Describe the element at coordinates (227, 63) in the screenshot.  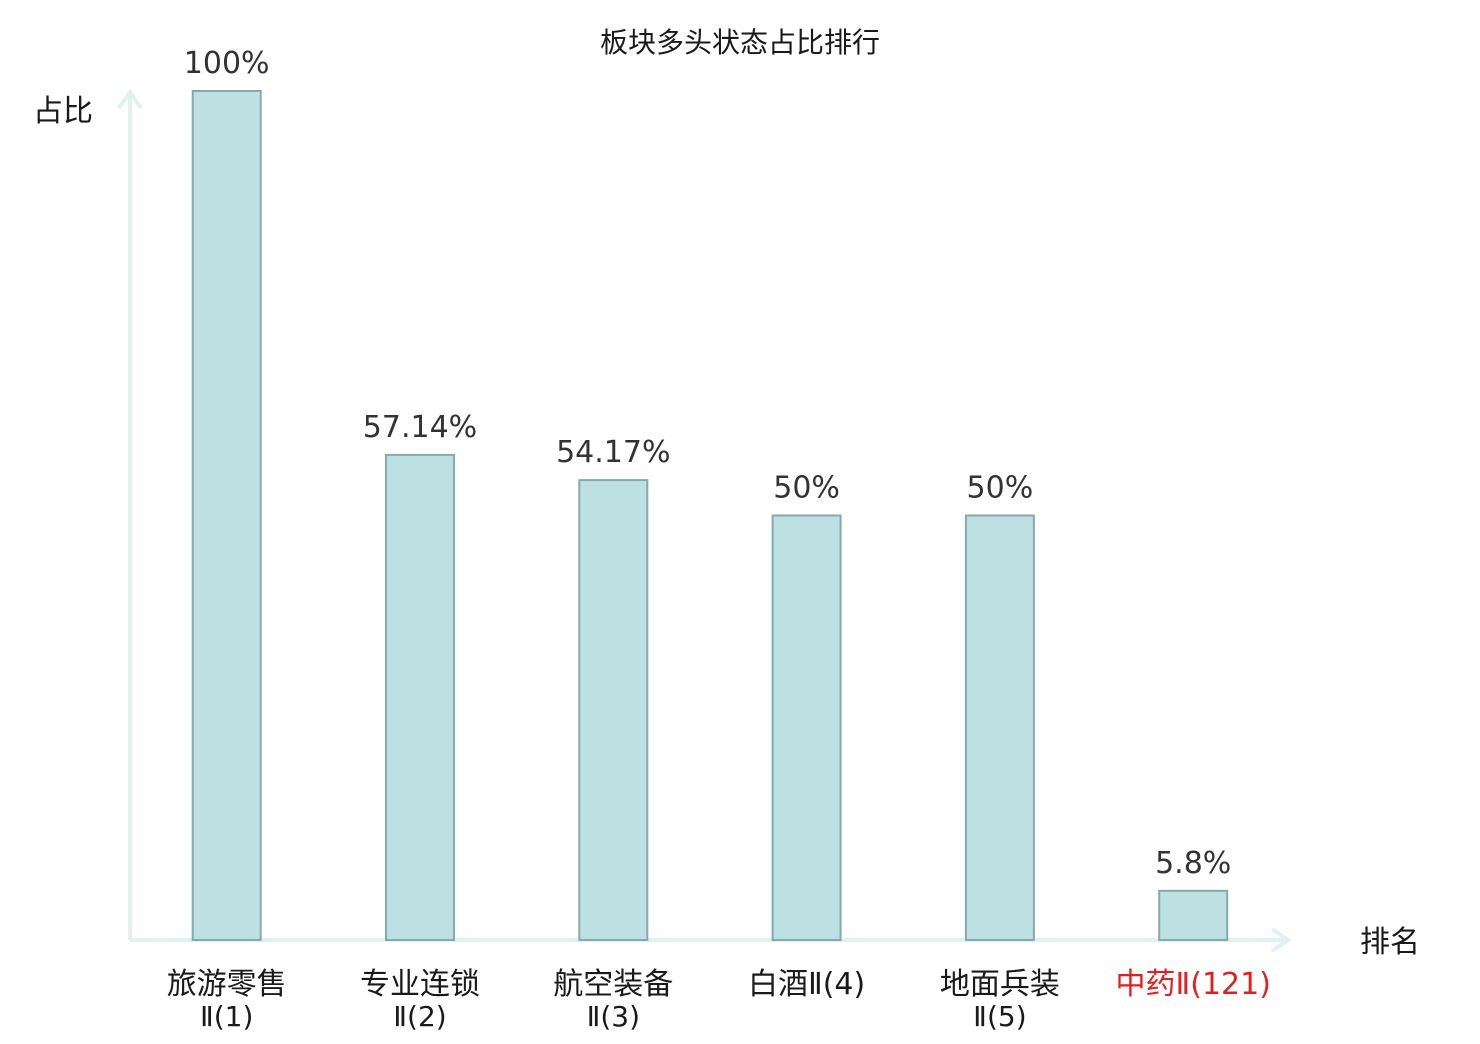
I see `value-label-1: 100%` at that location.